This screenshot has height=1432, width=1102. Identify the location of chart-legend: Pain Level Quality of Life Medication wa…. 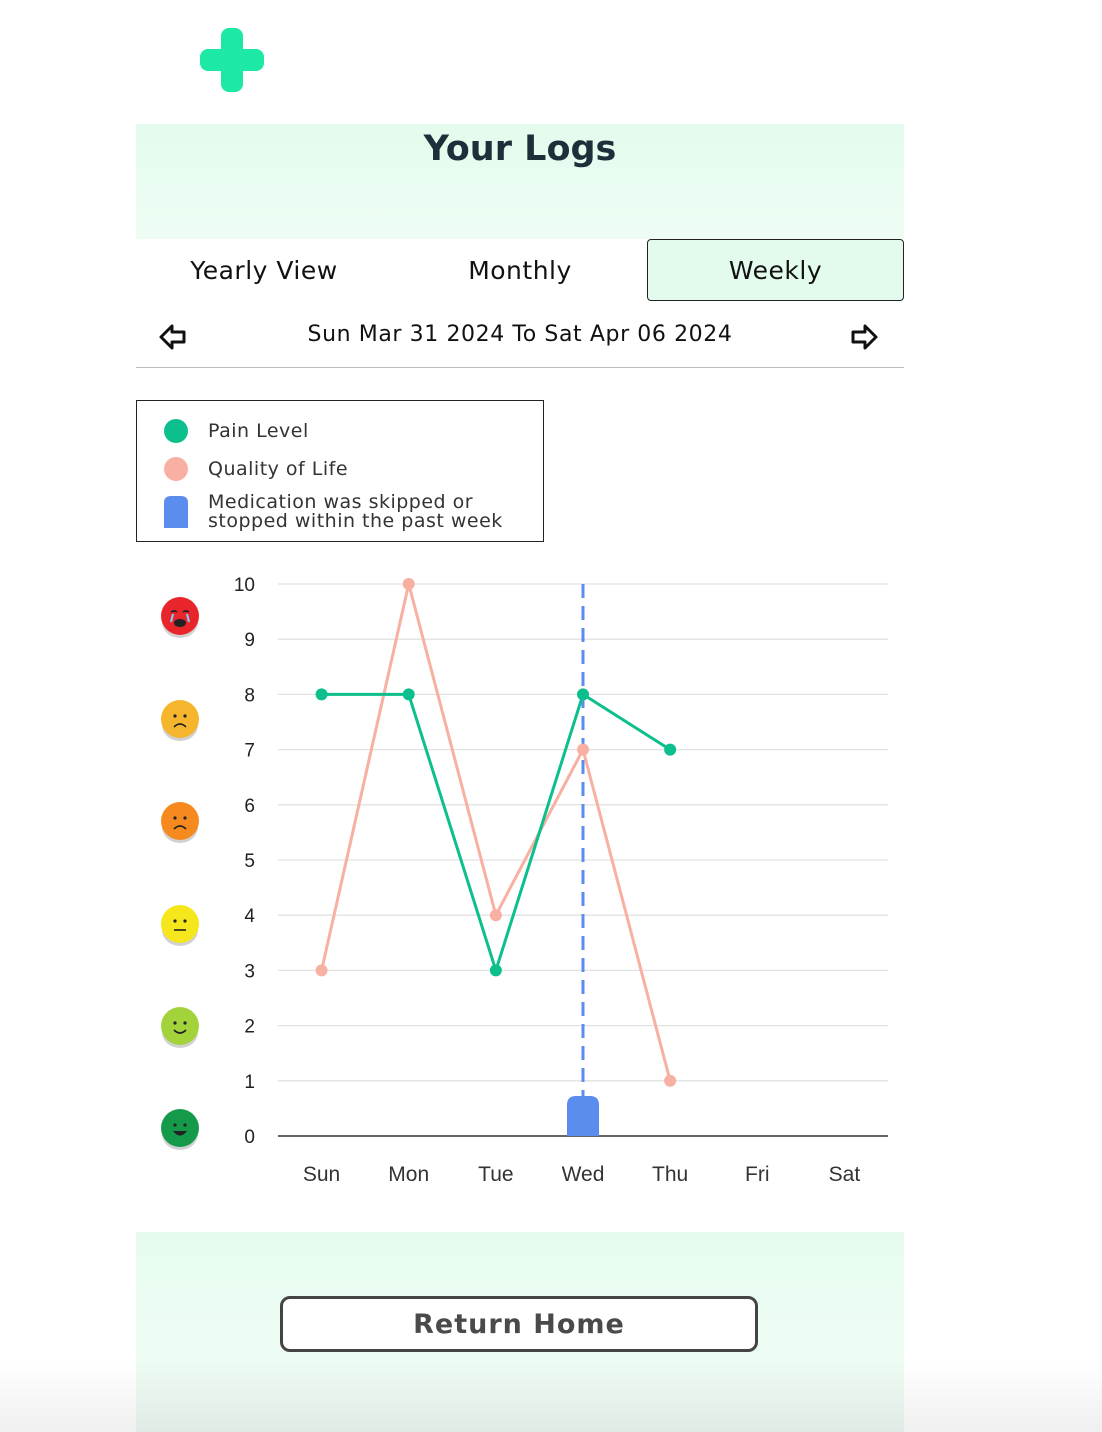
(340, 471).